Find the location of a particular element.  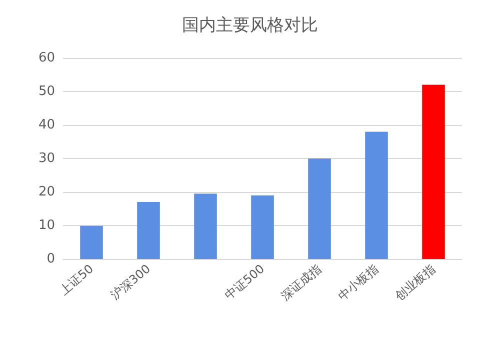

x-tick-label: 中小板指 is located at coordinates (358, 283).